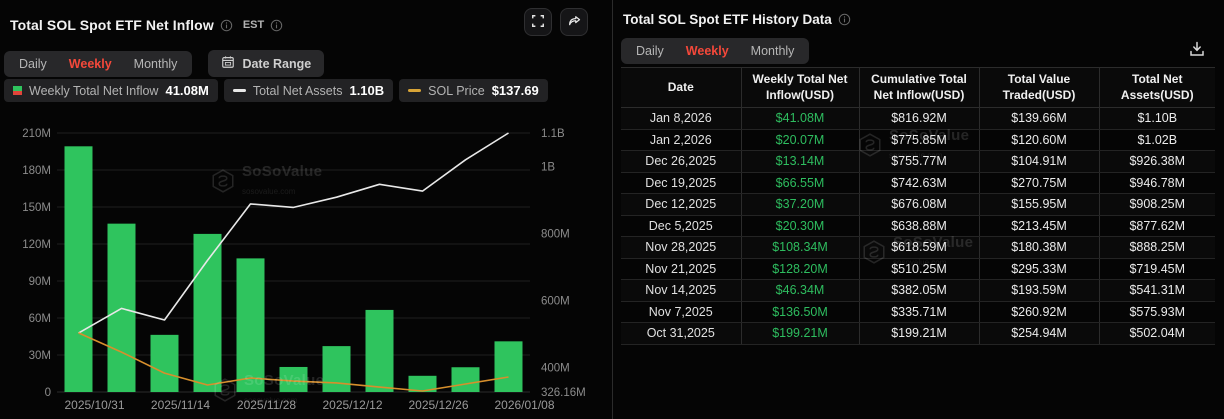 The height and width of the screenshot is (419, 1224). I want to click on download-button, so click(1197, 50).